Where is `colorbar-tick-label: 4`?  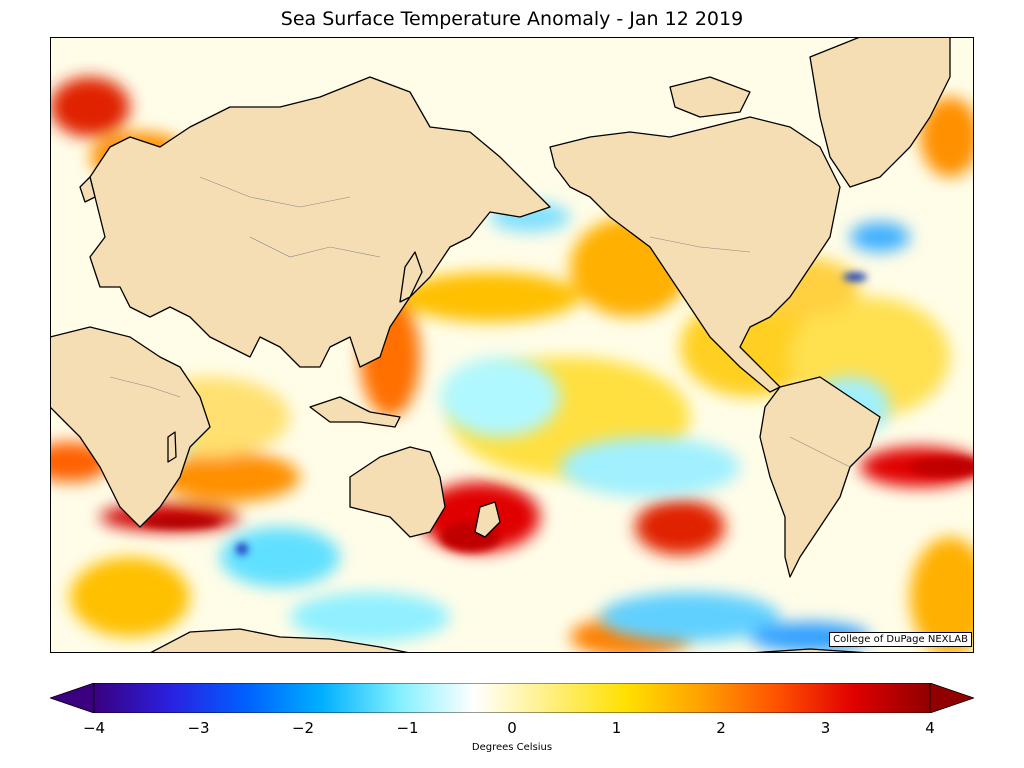 colorbar-tick-label: 4 is located at coordinates (930, 728).